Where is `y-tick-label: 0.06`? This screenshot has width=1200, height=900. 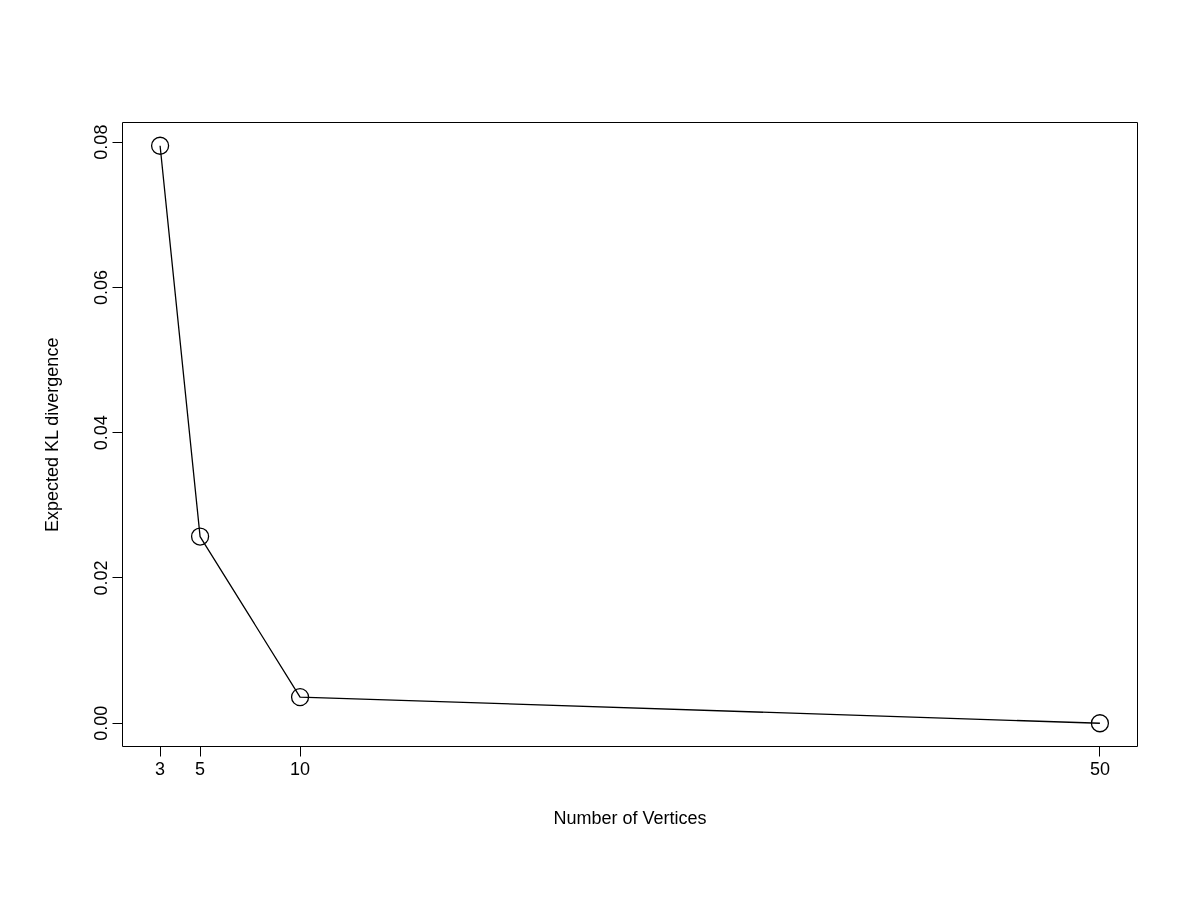
y-tick-label: 0.06 is located at coordinates (101, 287).